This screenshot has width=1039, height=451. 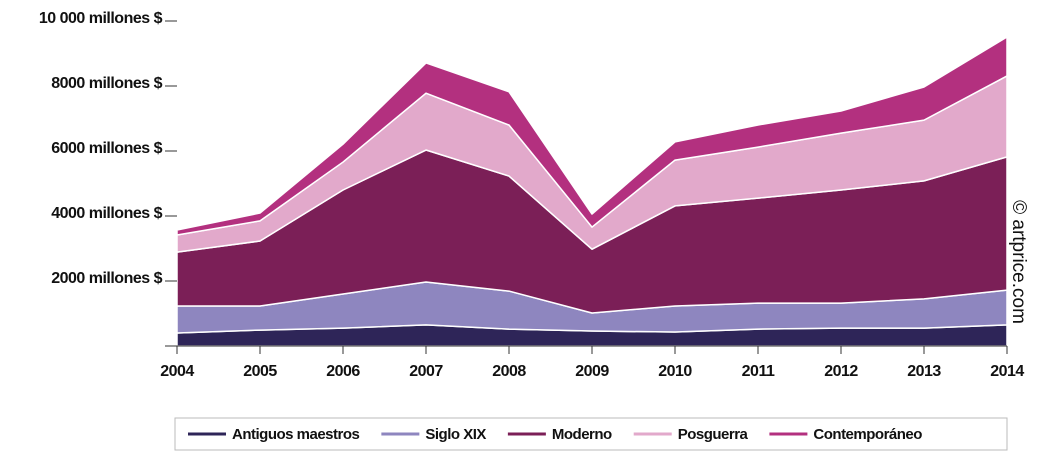 I want to click on legend-label: Posguerra, so click(x=713, y=434).